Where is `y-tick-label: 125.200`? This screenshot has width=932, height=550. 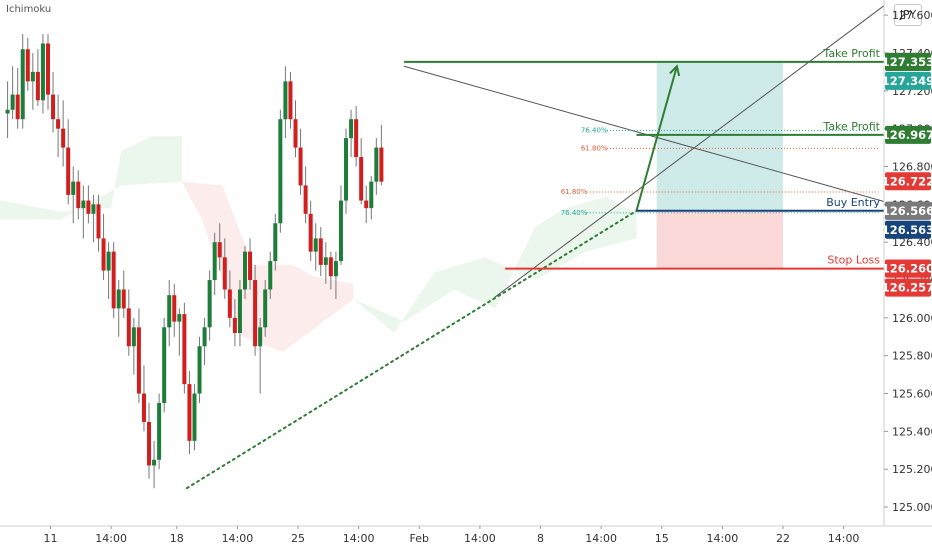
y-tick-label: 125.200 is located at coordinates (912, 469).